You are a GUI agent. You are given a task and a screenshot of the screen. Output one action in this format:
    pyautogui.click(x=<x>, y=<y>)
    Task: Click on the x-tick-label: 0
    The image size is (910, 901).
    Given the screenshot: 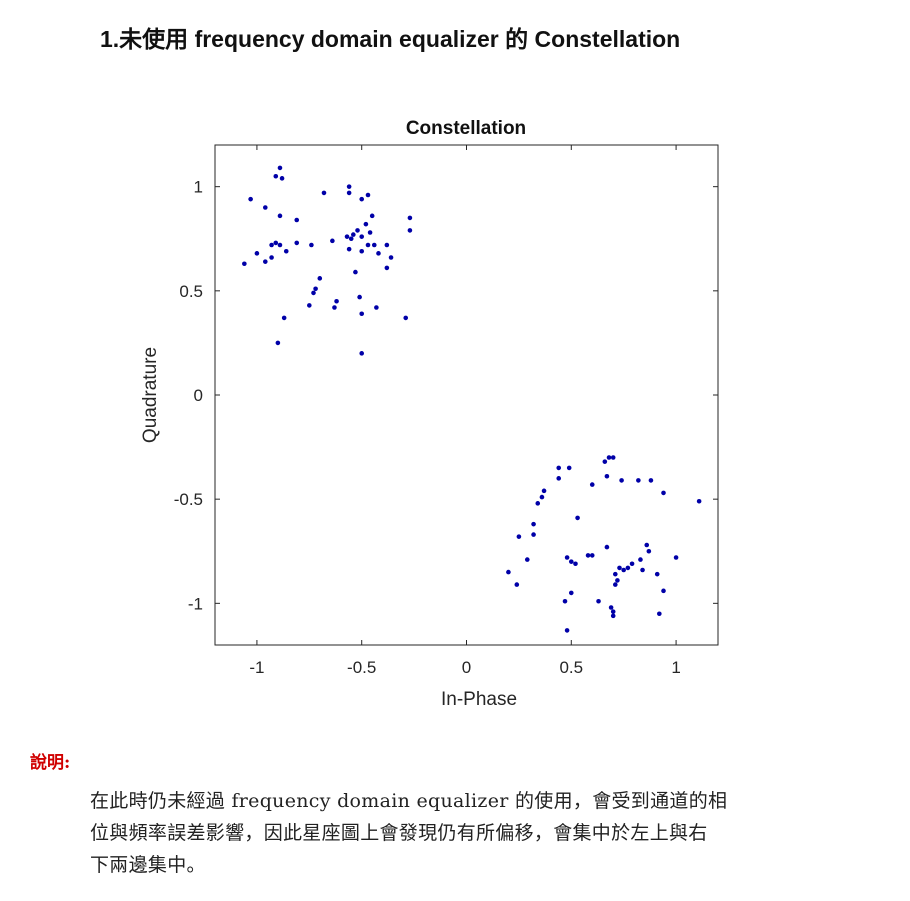 What is the action you would take?
    pyautogui.click(x=466, y=667)
    